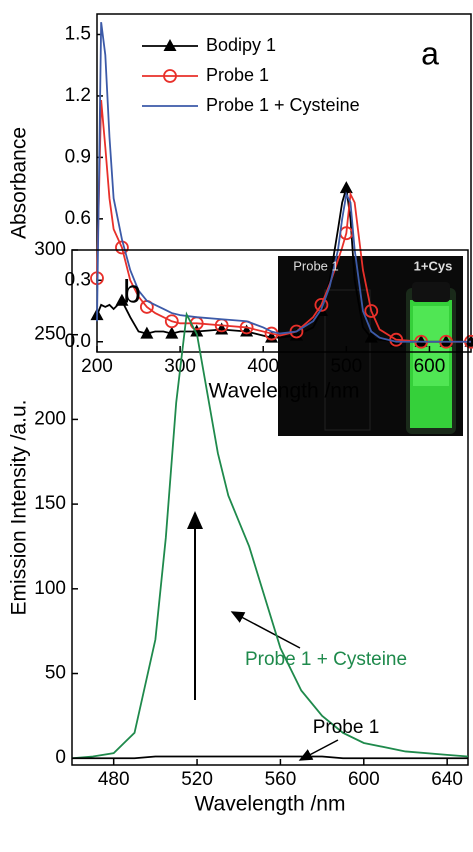  Describe the element at coordinates (60, 757) in the screenshot. I see `y-tick-label: 0` at that location.